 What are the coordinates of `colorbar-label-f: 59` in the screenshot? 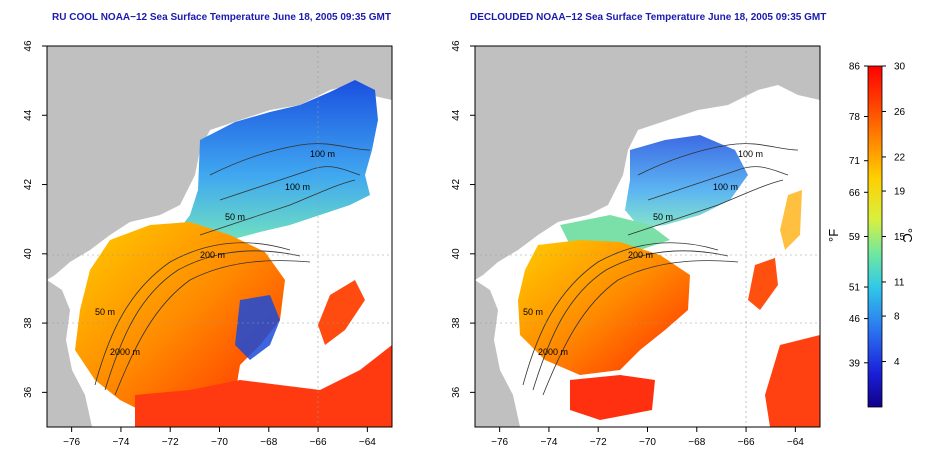 It's located at (855, 237).